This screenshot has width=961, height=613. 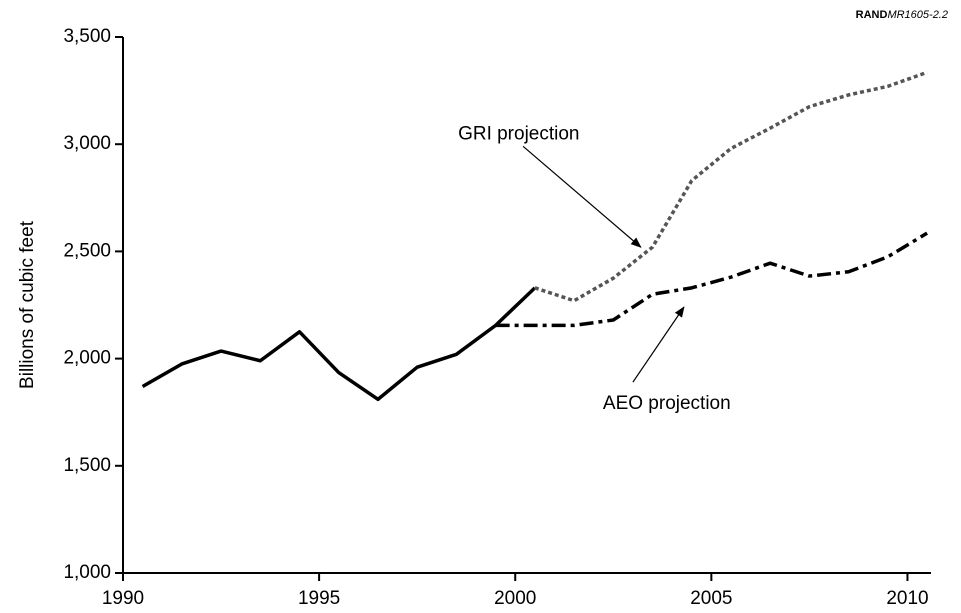 I want to click on y-tick-label: 3,000, so click(x=87, y=143).